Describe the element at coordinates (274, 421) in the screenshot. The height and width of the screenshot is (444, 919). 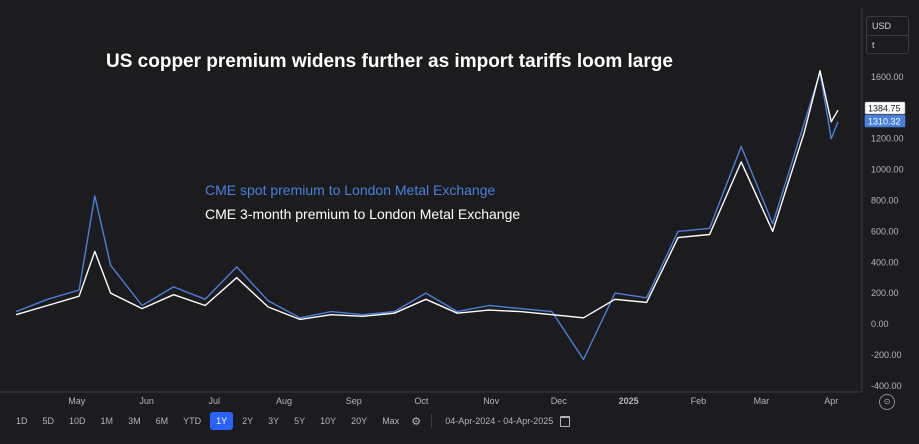
I see `timeframe-3y-button: 3Y` at that location.